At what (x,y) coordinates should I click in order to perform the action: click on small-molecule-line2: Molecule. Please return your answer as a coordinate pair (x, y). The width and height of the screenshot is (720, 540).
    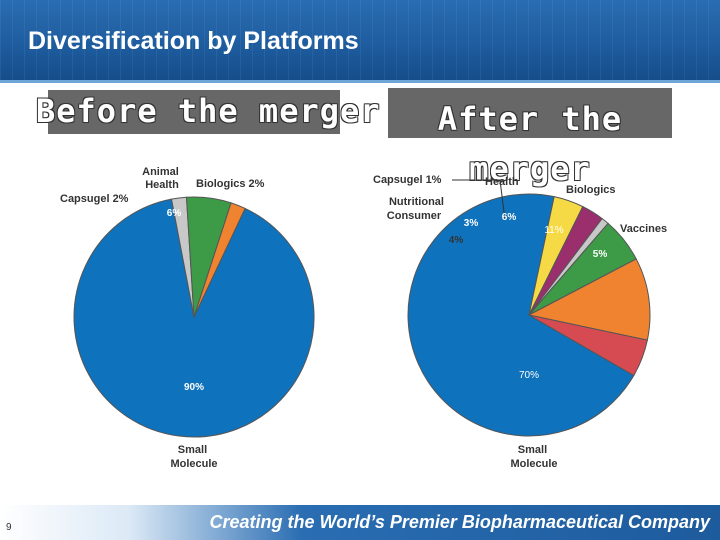
    Looking at the image, I should click on (193, 464).